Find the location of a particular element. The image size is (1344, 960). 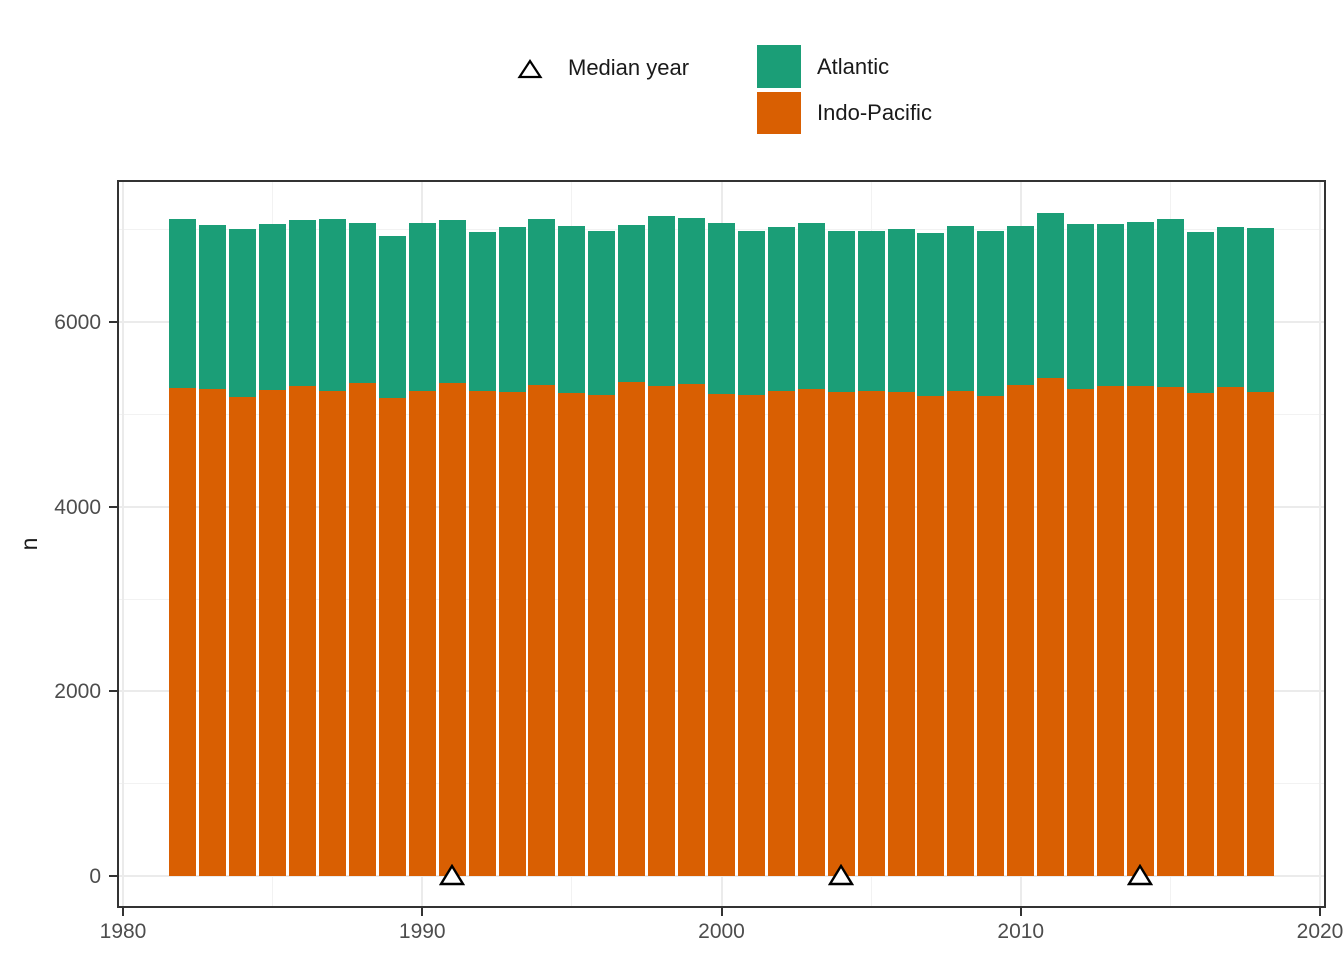

bar-segment-indo-pacific-2015 is located at coordinates (1170, 631).